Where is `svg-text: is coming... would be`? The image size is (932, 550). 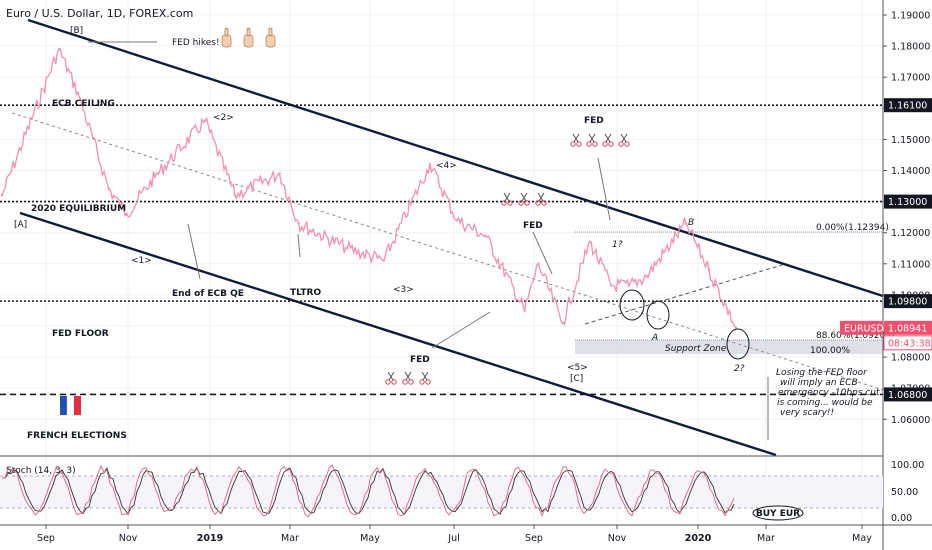
svg-text: is coming... would be is located at coordinates (825, 403).